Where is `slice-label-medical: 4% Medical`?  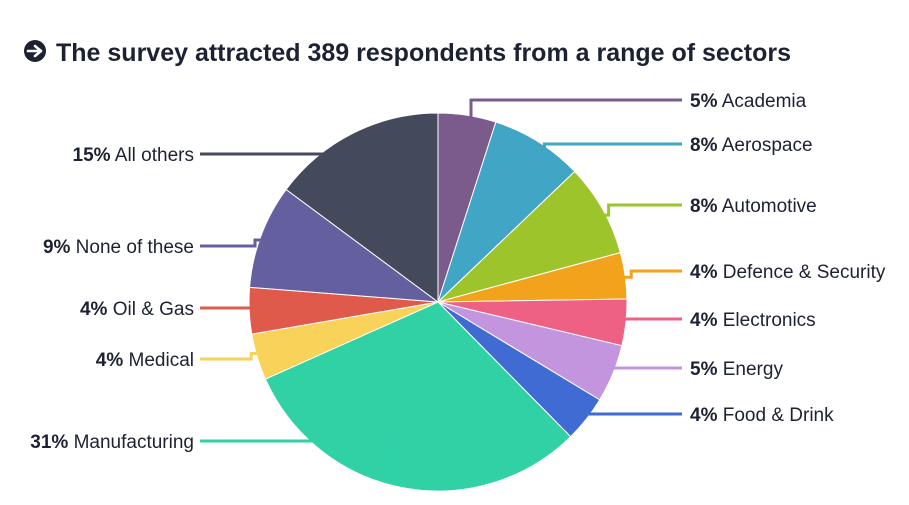
slice-label-medical: 4% Medical is located at coordinates (145, 360).